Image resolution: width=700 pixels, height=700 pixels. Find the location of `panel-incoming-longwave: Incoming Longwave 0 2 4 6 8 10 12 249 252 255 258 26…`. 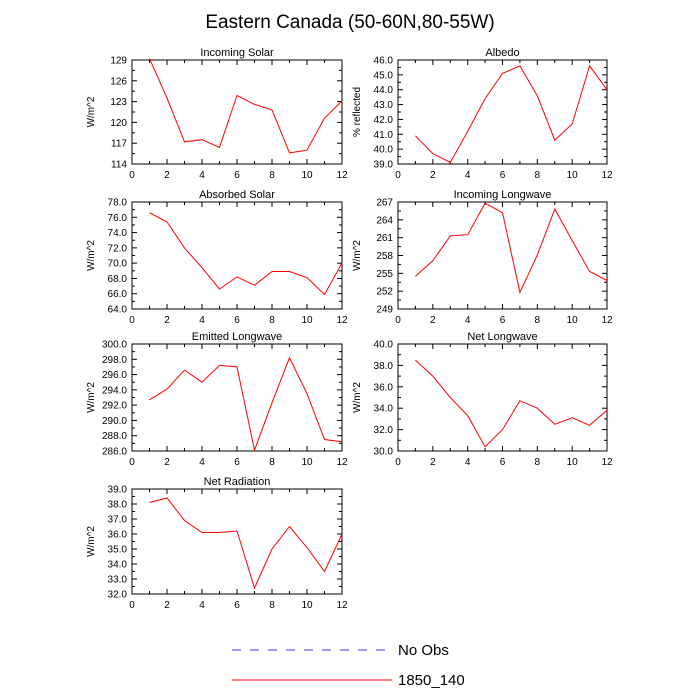

panel-incoming-longwave: Incoming Longwave 0 2 4 6 8 10 12 249 252 255 258 26… is located at coordinates (482, 257).